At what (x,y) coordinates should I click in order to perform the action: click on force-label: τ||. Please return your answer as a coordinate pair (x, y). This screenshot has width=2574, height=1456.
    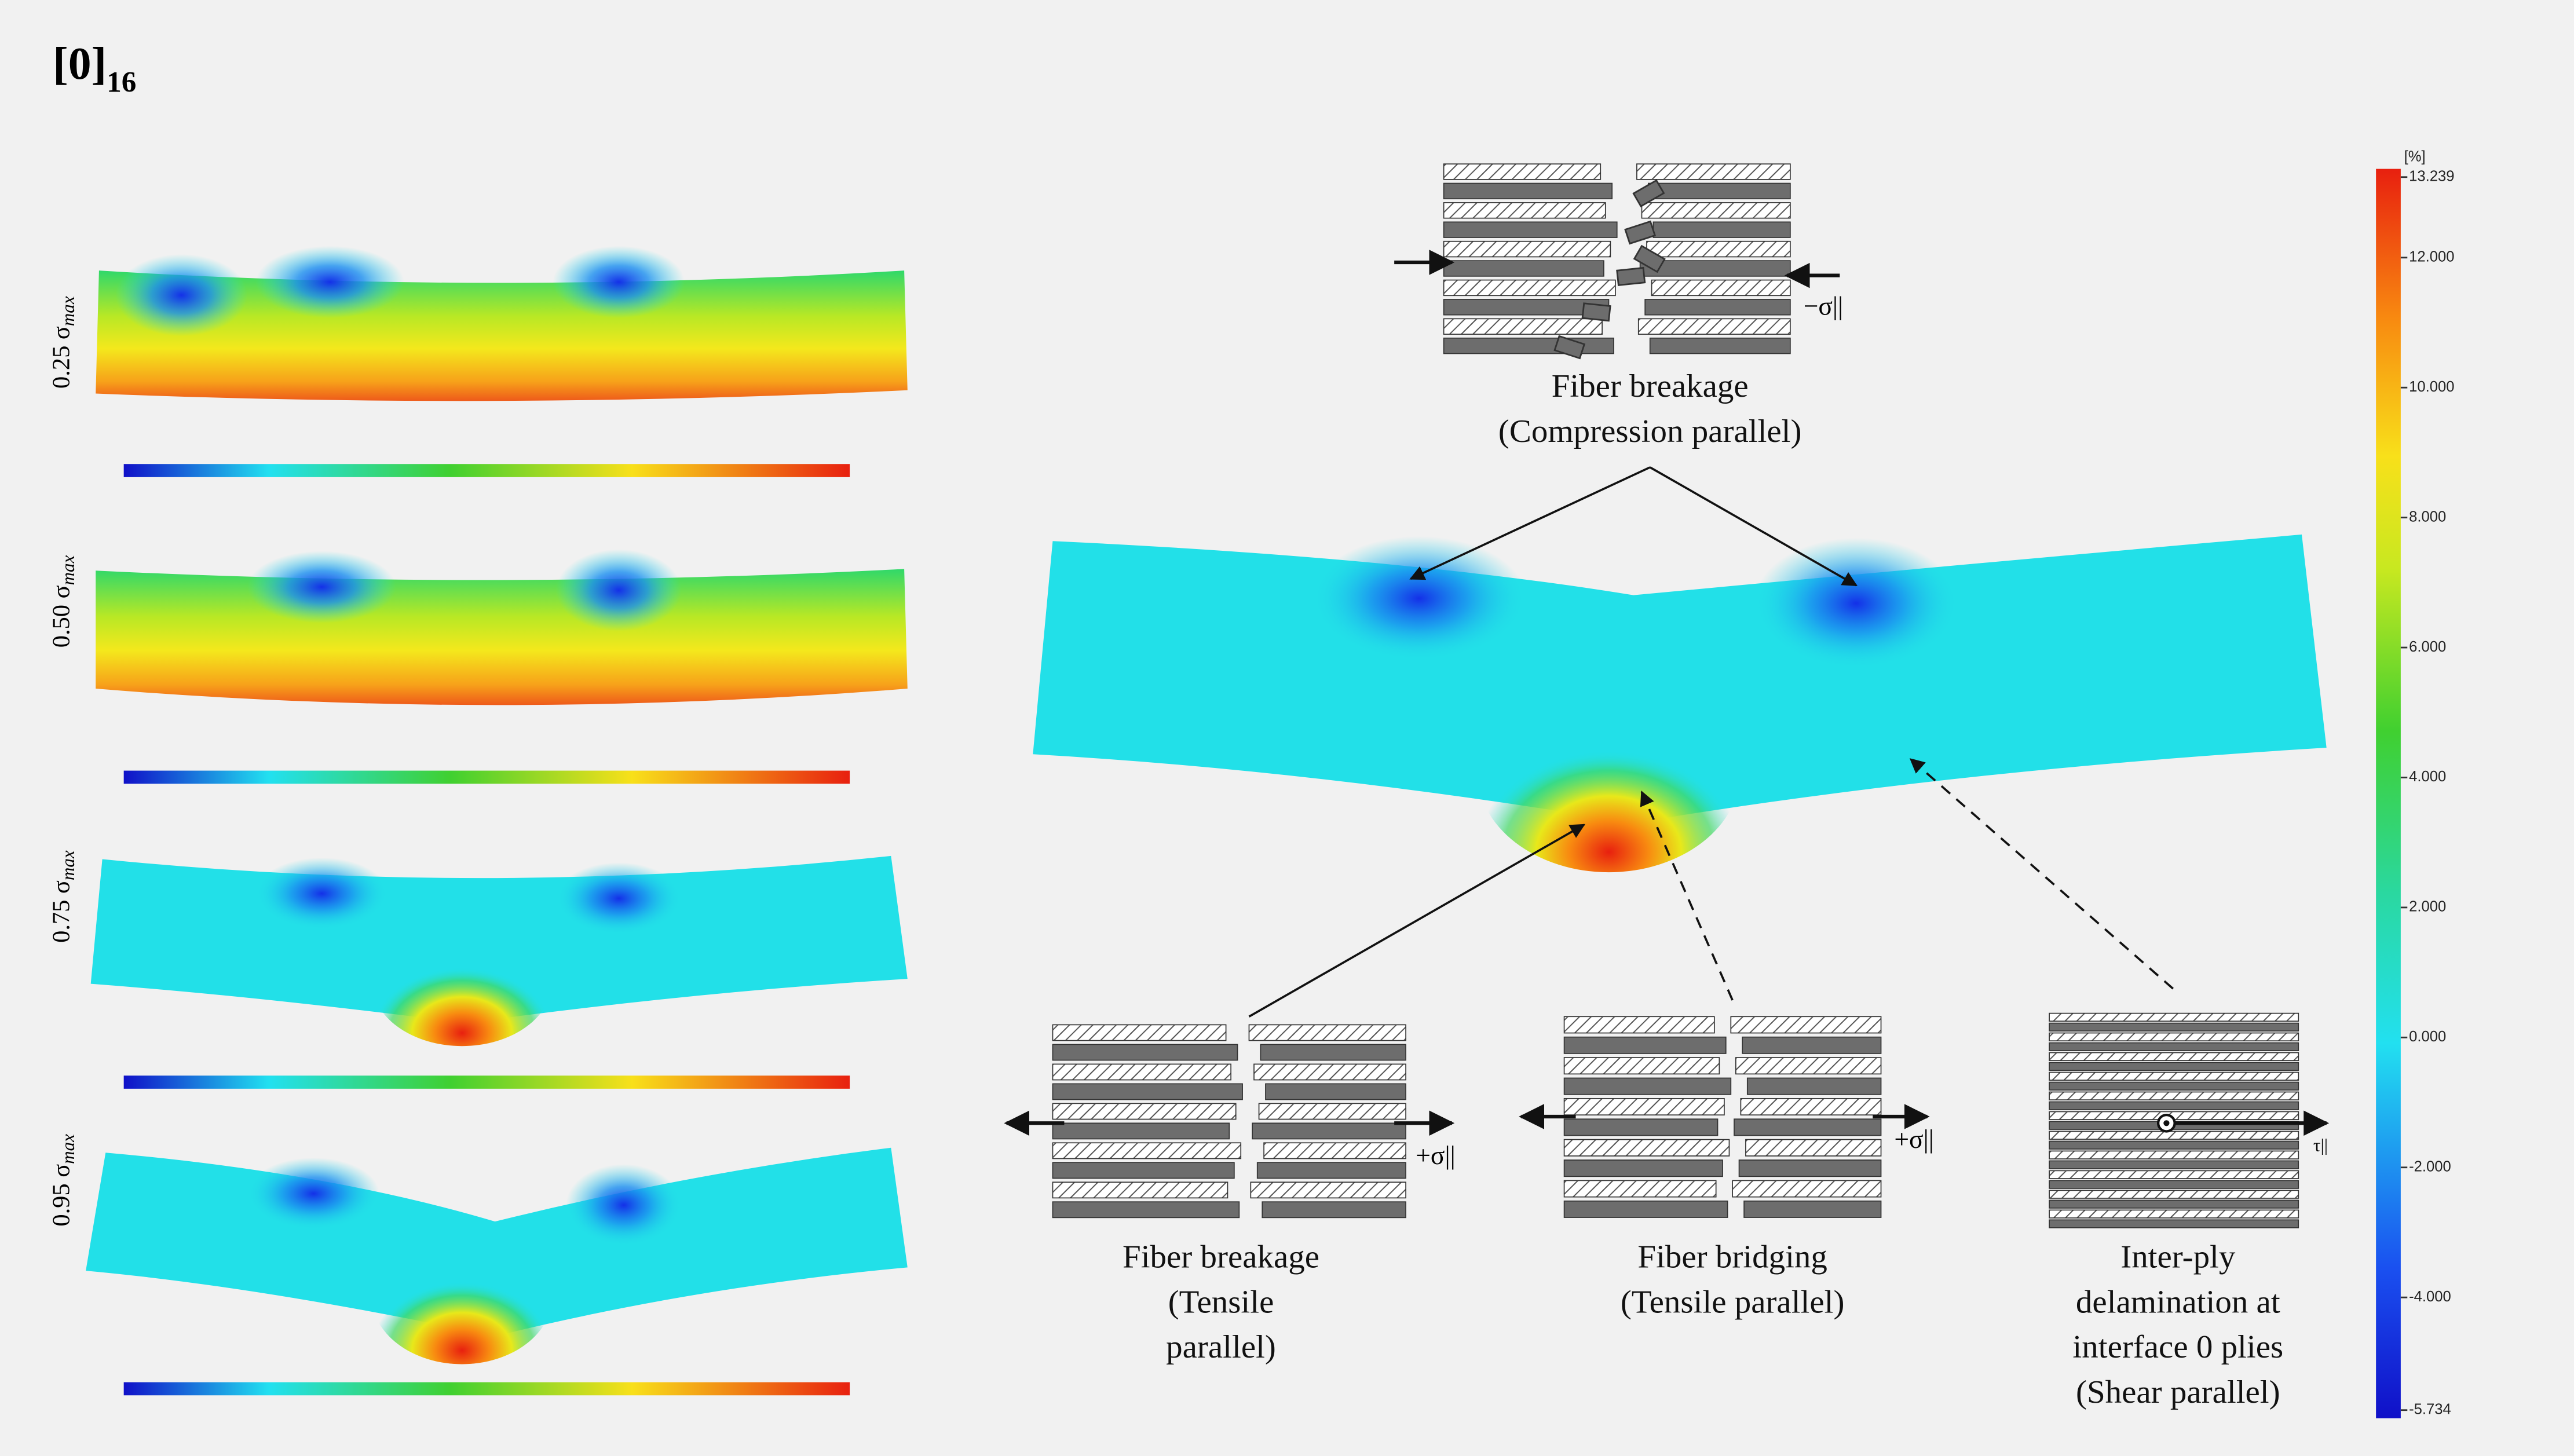
    Looking at the image, I should click on (2320, 1145).